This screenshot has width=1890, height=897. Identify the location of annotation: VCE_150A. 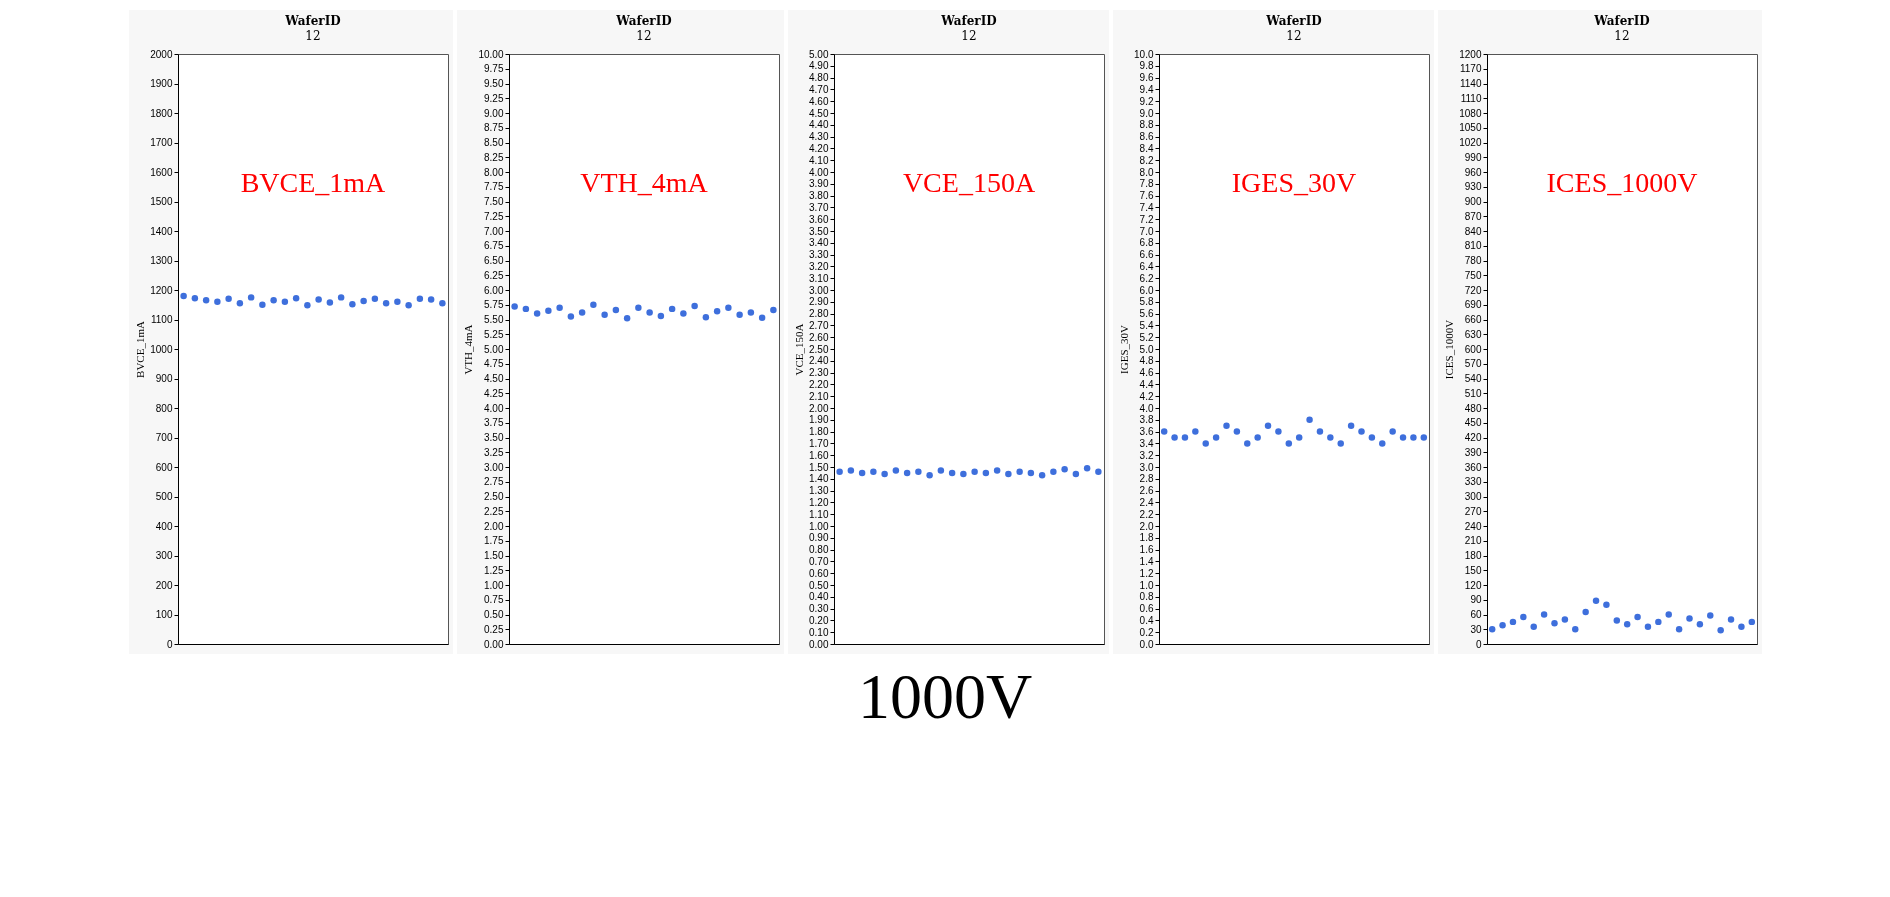
(969, 182).